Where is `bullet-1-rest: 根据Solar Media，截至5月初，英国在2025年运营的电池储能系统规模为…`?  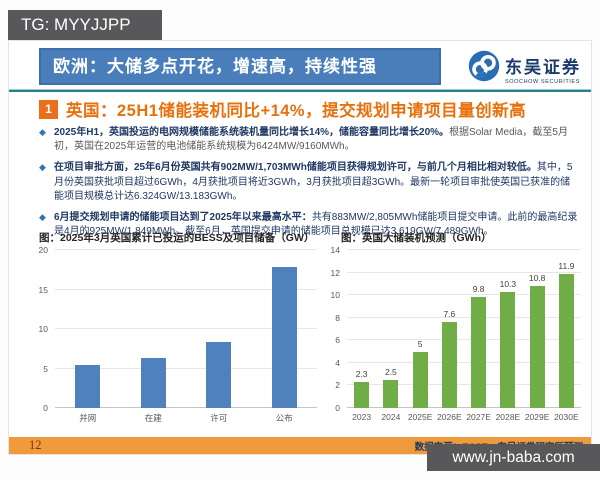 bullet-1-rest: 根据Solar Media，截至5月初，英国在2025年运营的电池储能系统规模为… is located at coordinates (311, 140).